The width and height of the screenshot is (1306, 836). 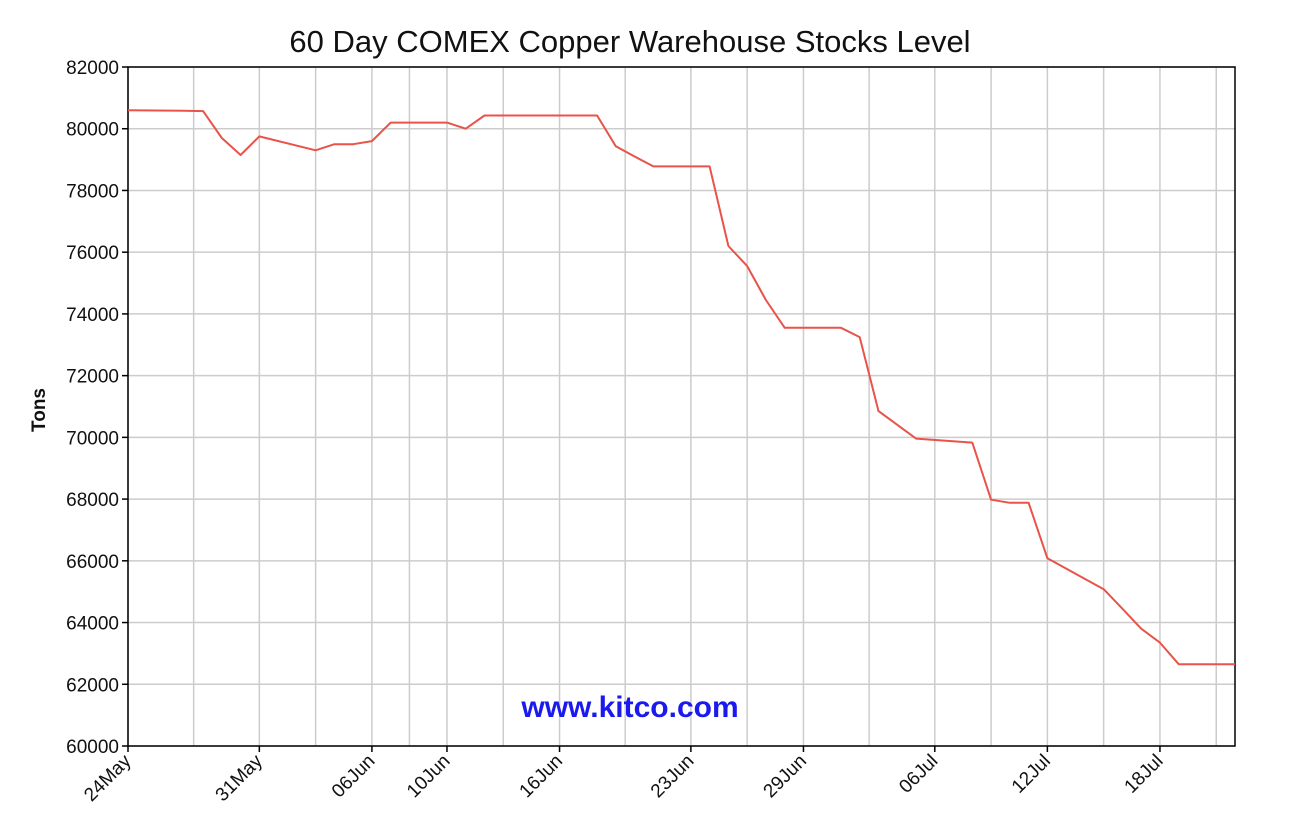 What do you see at coordinates (92, 685) in the screenshot?
I see `y-tick-label: 62000` at bounding box center [92, 685].